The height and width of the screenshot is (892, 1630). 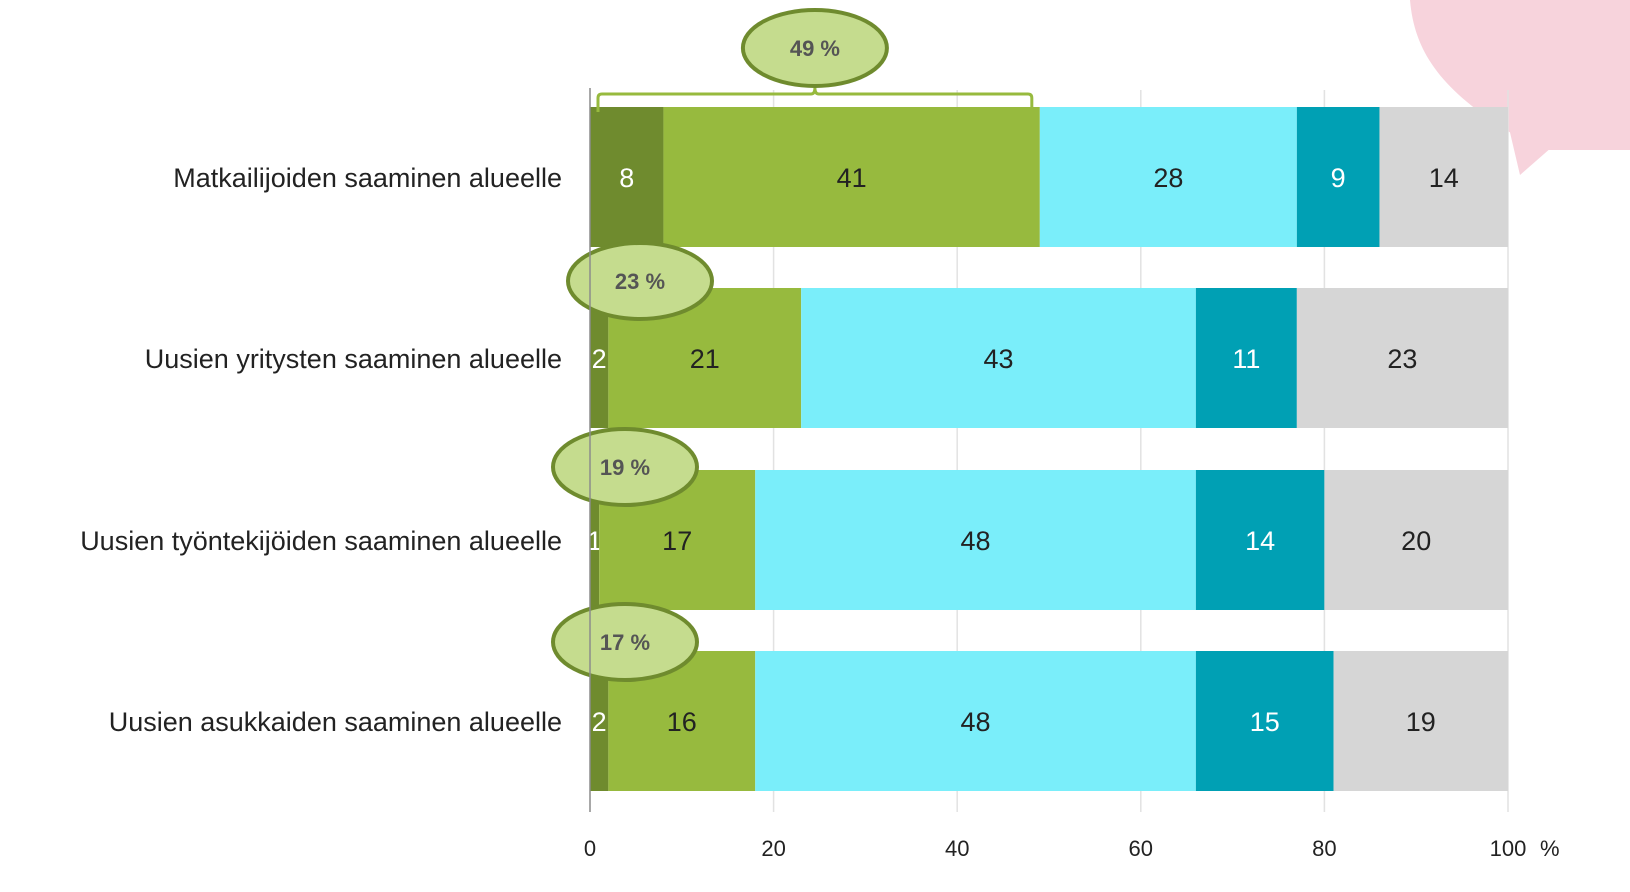 I want to click on data-label-r0-s0: 8, so click(x=626, y=178).